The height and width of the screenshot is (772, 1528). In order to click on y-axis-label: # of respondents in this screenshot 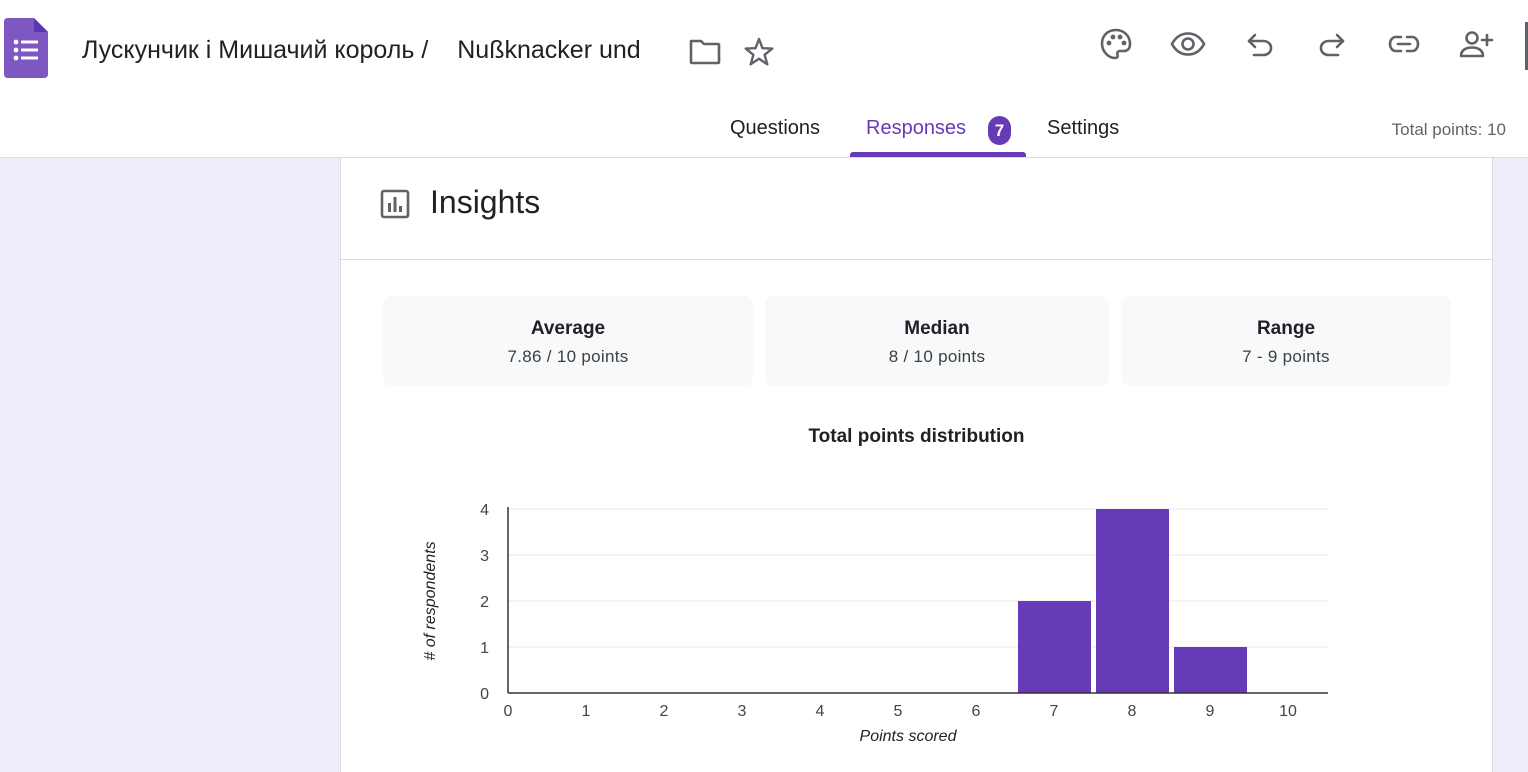, I will do `click(430, 600)`.